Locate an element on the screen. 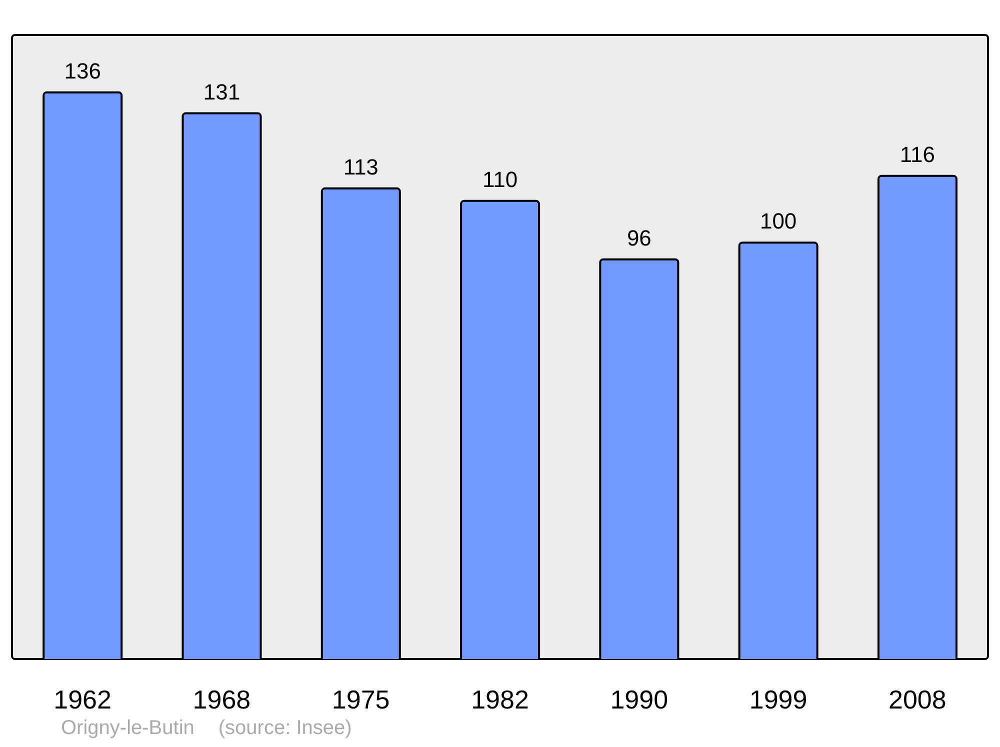 Image resolution: width=1000 pixels, height=747 pixels. x-tick-label: 1975 is located at coordinates (361, 699).